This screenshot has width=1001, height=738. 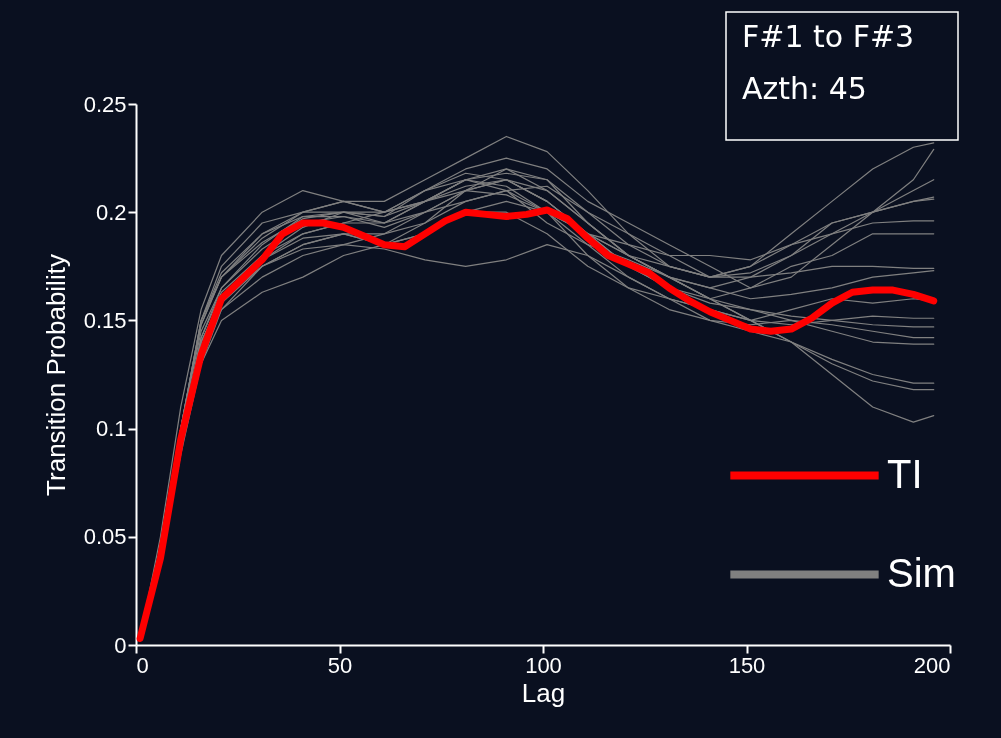 What do you see at coordinates (828, 36) in the screenshot?
I see `text: F#1 to F#3` at bounding box center [828, 36].